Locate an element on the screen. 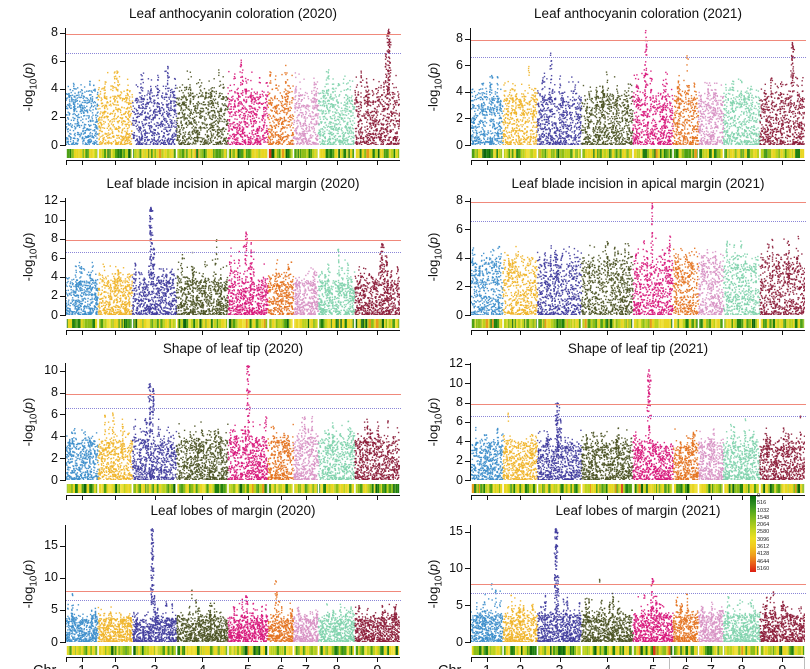  plot-title: Shape of leaf tip (2021) is located at coordinates (638, 348).